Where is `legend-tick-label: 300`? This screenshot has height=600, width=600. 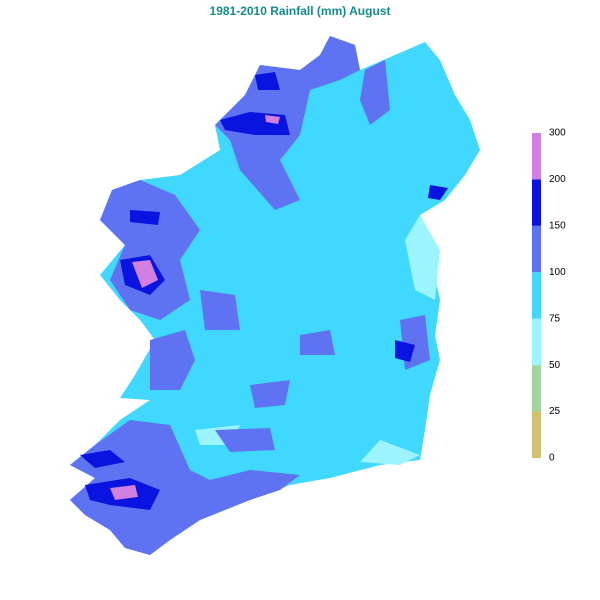
legend-tick-label: 300 is located at coordinates (557, 133).